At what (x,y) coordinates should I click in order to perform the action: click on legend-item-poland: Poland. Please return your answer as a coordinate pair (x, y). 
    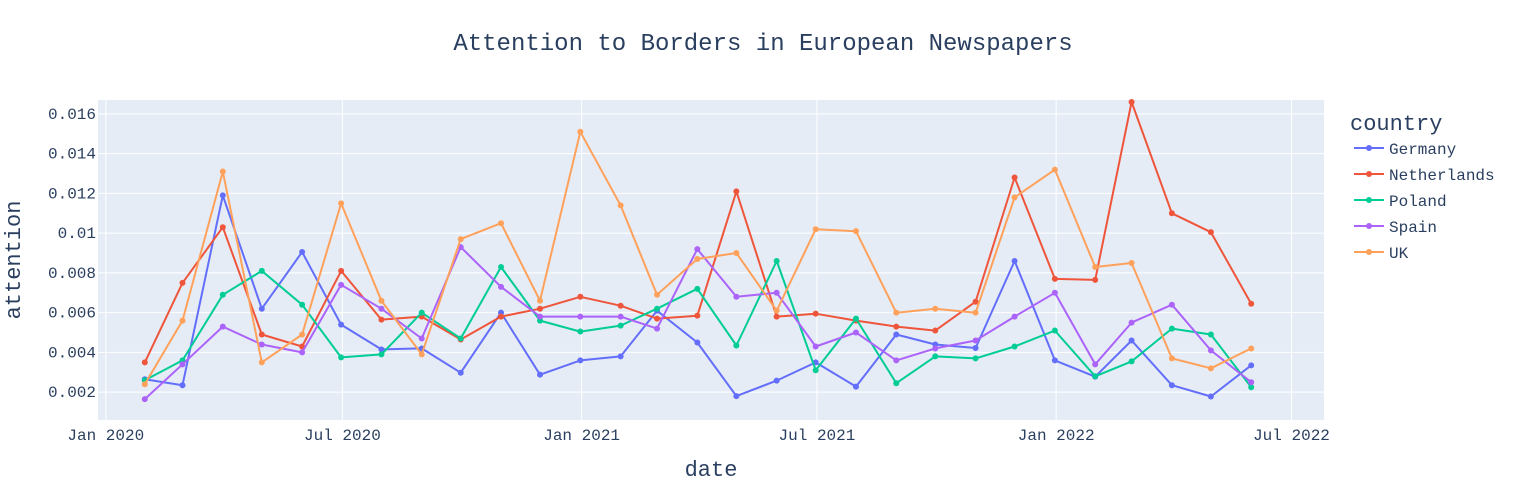
    Looking at the image, I should click on (1400, 202).